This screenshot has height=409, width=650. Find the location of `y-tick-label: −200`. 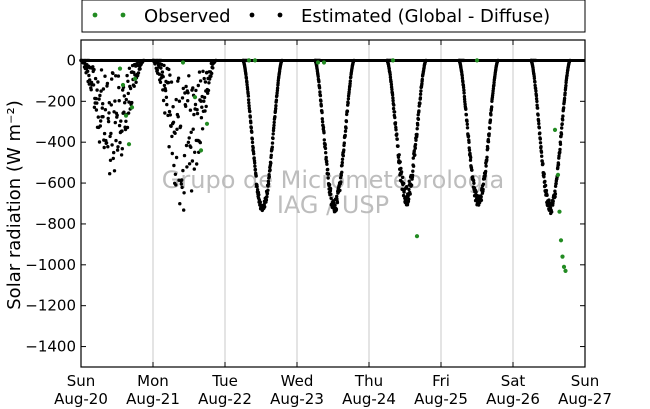

y-tick-label: −200 is located at coordinates (55, 101).